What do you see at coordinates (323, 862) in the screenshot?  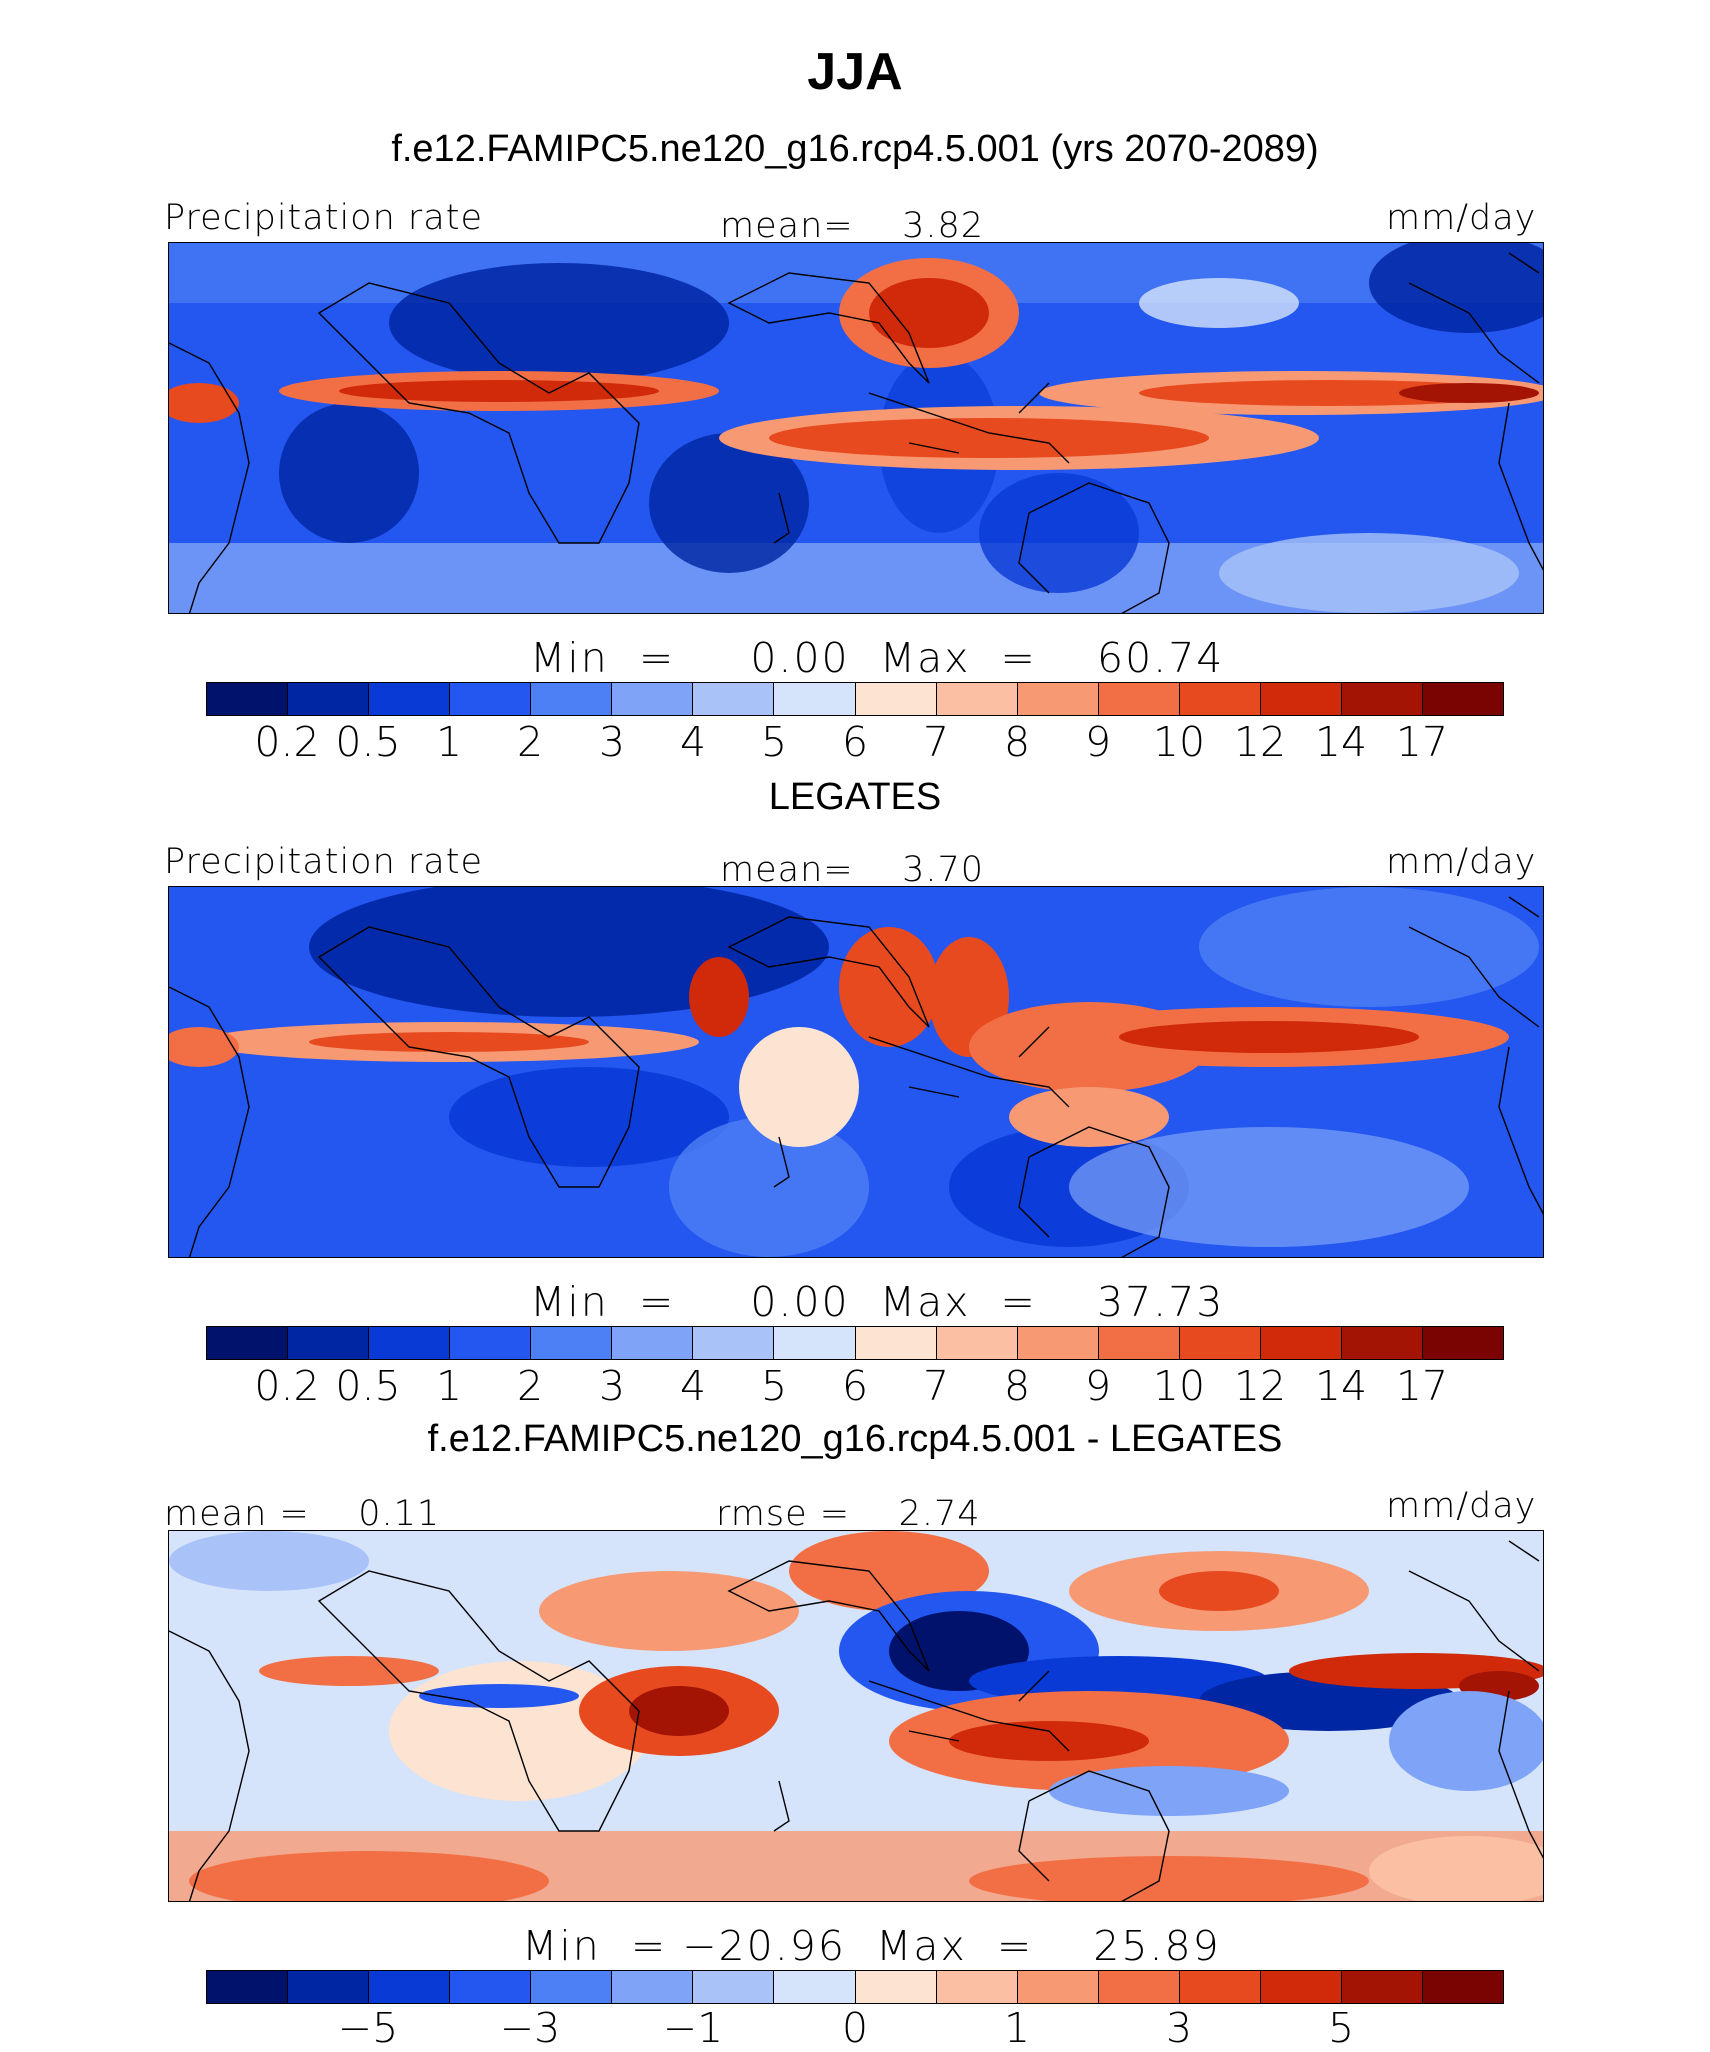 I see `panel2-variable-label: Precipitation rate` at bounding box center [323, 862].